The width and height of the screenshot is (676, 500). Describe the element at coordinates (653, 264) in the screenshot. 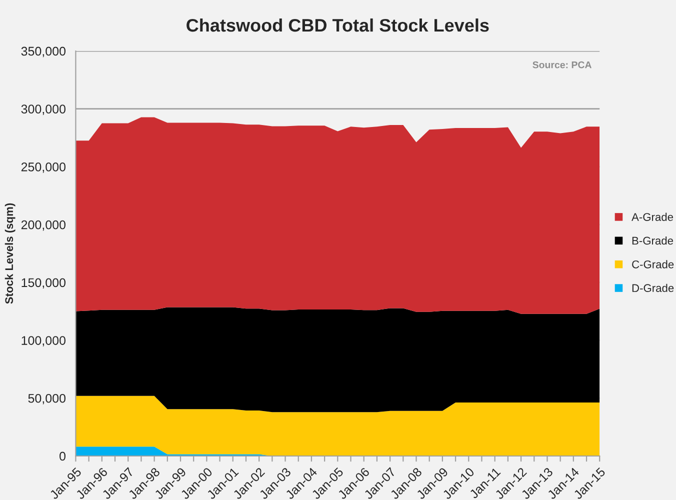

I see `legend-label: C-Grade` at that location.